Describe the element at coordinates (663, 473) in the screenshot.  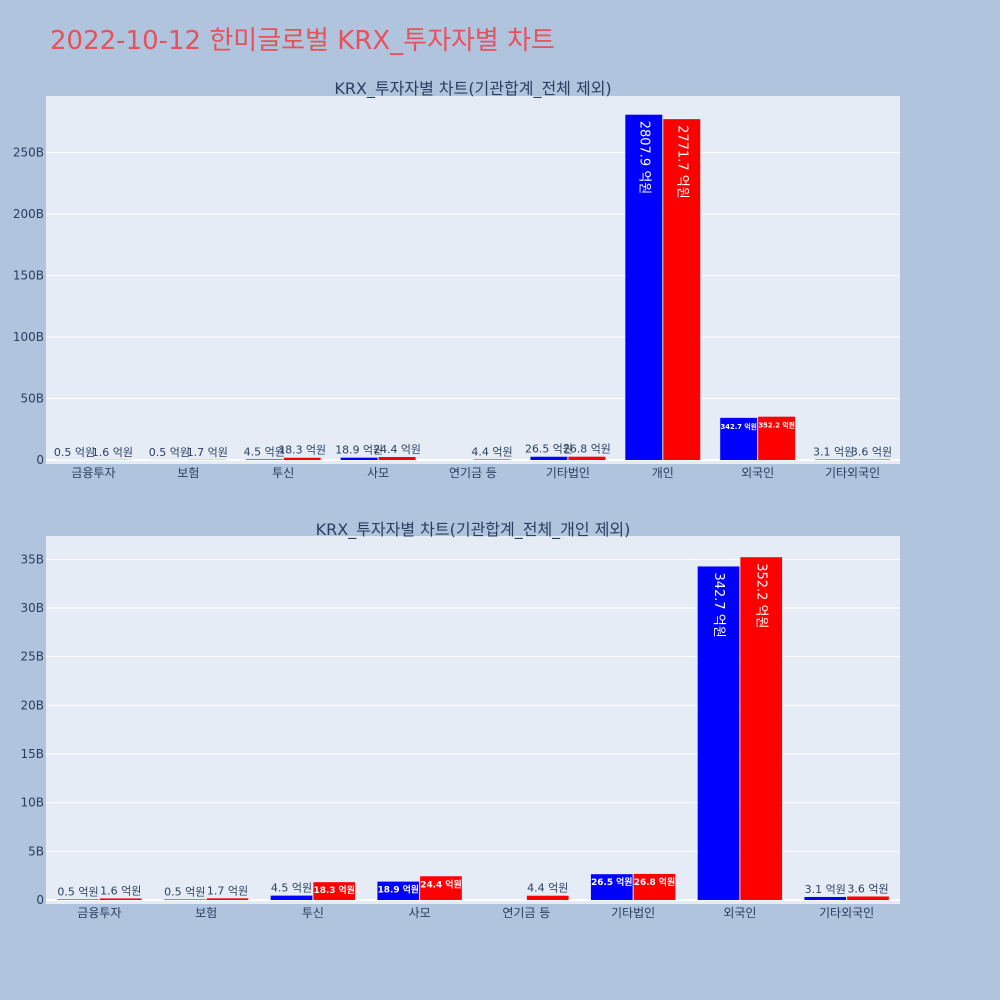
I see `x-tick-label: 개인` at that location.